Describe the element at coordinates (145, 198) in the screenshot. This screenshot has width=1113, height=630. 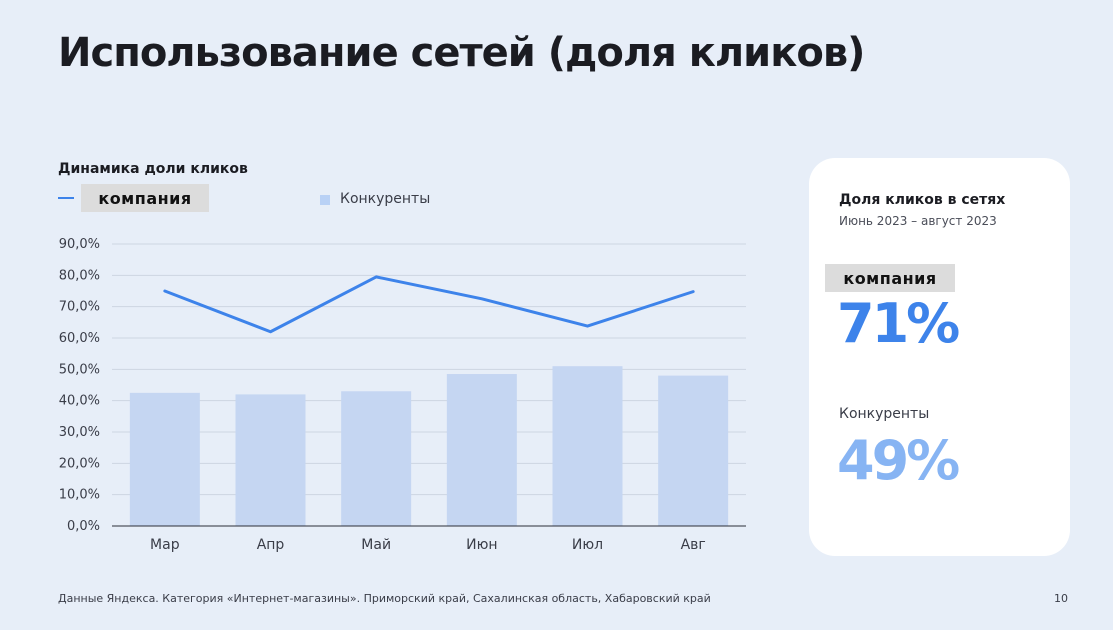
I see `company-logo-badge: компания` at that location.